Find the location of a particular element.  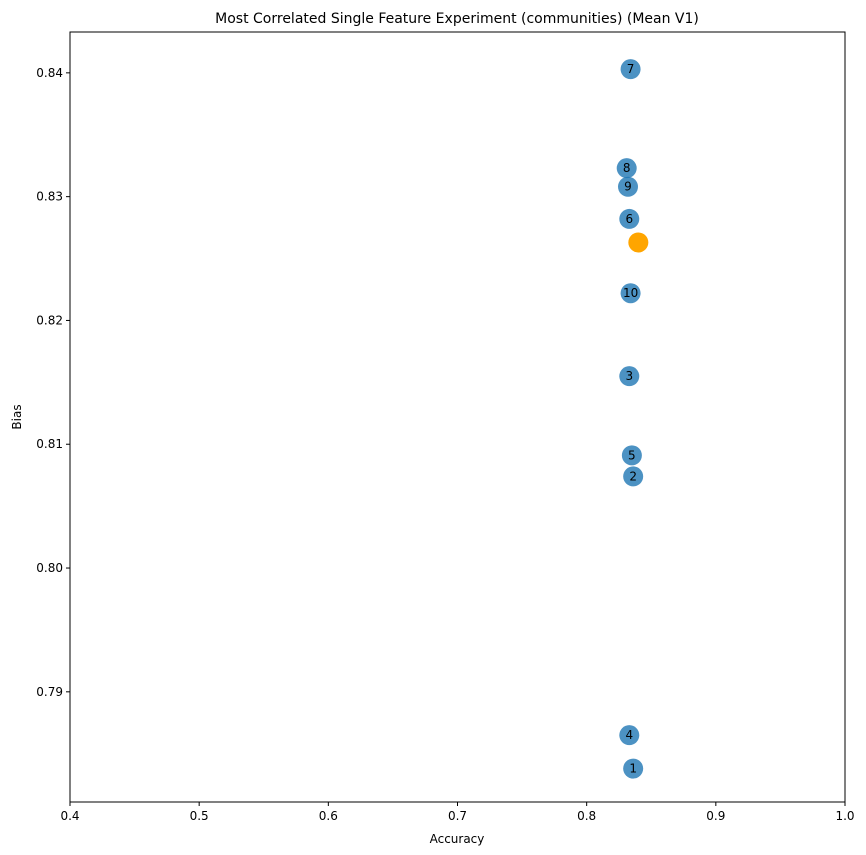

point-label: 1 is located at coordinates (633, 769).